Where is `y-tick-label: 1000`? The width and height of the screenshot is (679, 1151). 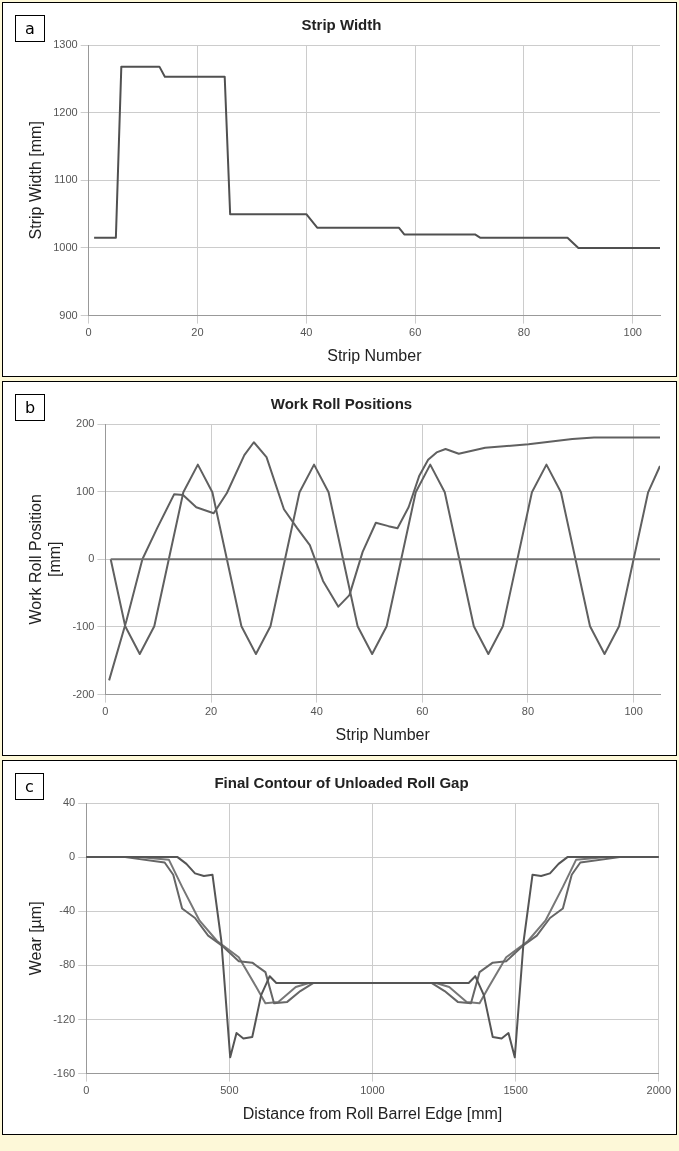
y-tick-label: 1000 is located at coordinates (65, 246).